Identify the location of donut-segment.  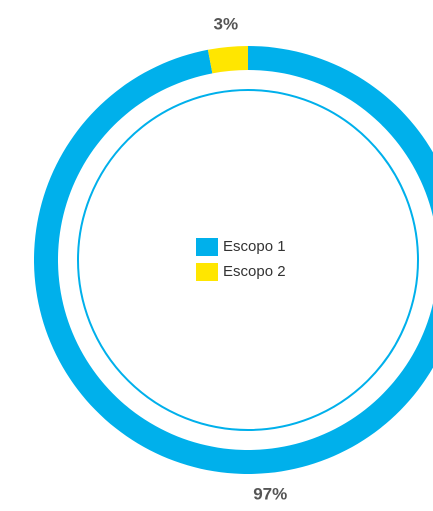
(227, 60).